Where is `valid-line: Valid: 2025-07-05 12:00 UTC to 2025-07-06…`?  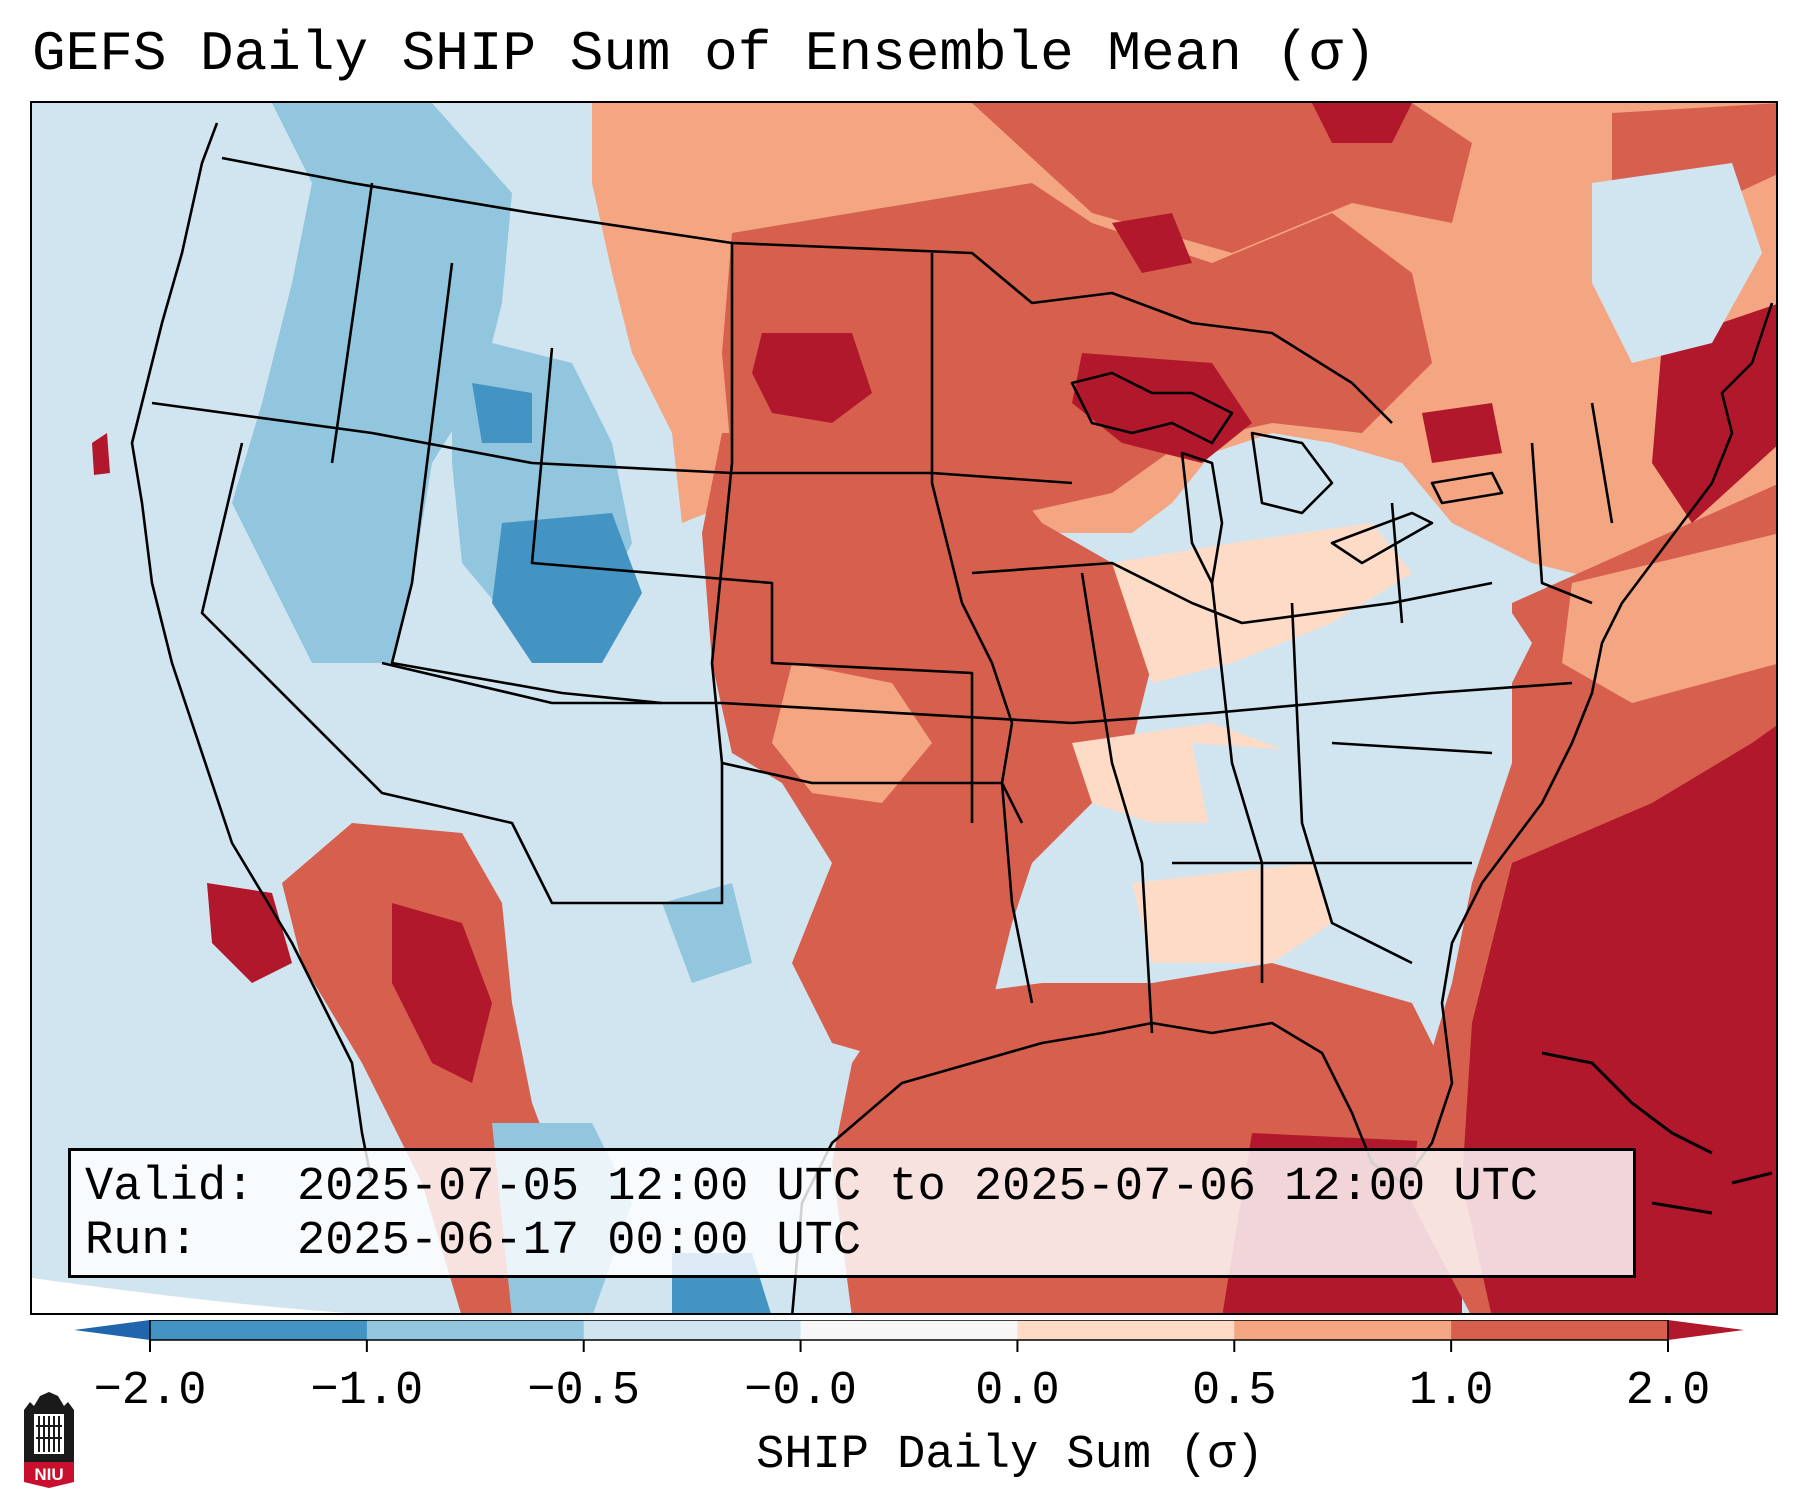
valid-line: Valid: 2025-07-05 12:00 UTC to 2025-07-06… is located at coordinates (852, 1188).